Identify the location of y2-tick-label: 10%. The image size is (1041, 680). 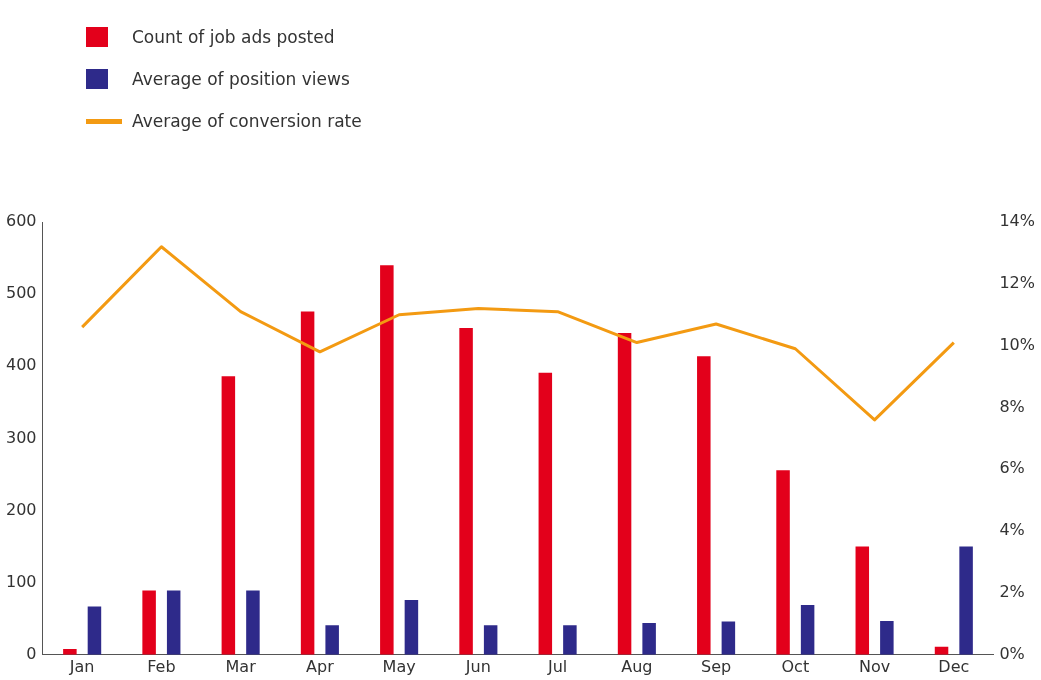
(1017, 344).